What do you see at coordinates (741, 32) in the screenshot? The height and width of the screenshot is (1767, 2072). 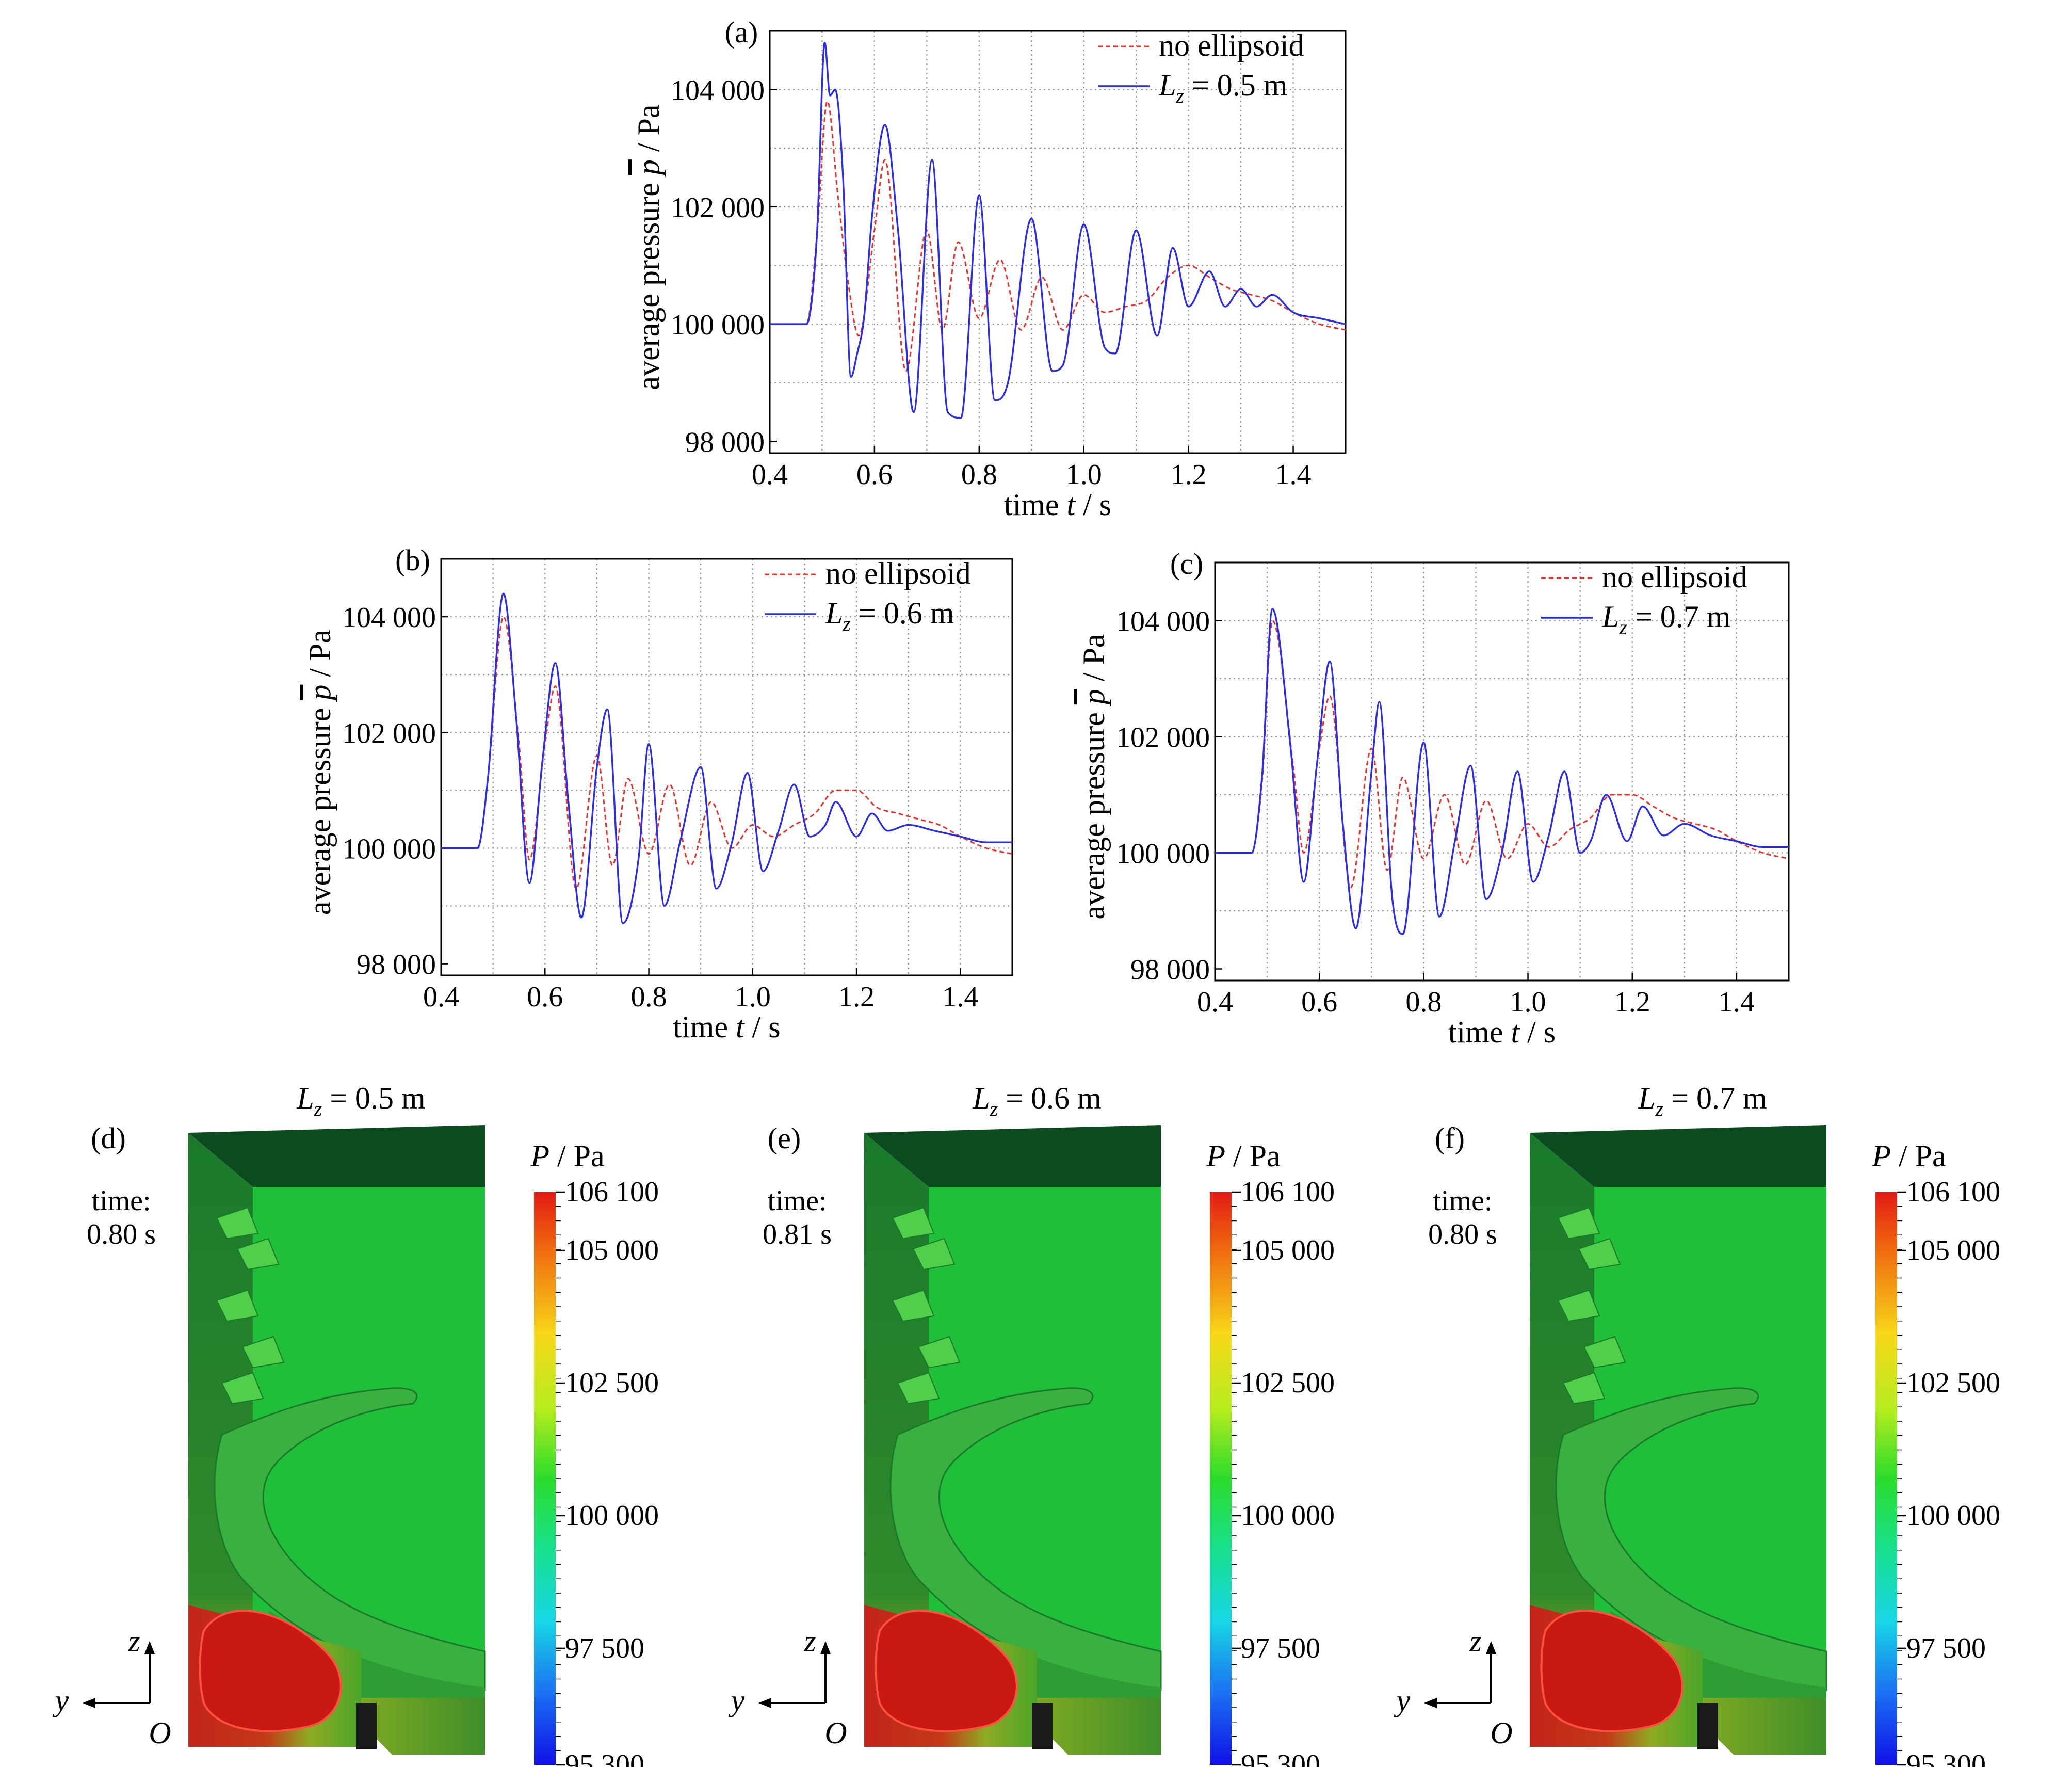 I see `panel-label: (a)` at bounding box center [741, 32].